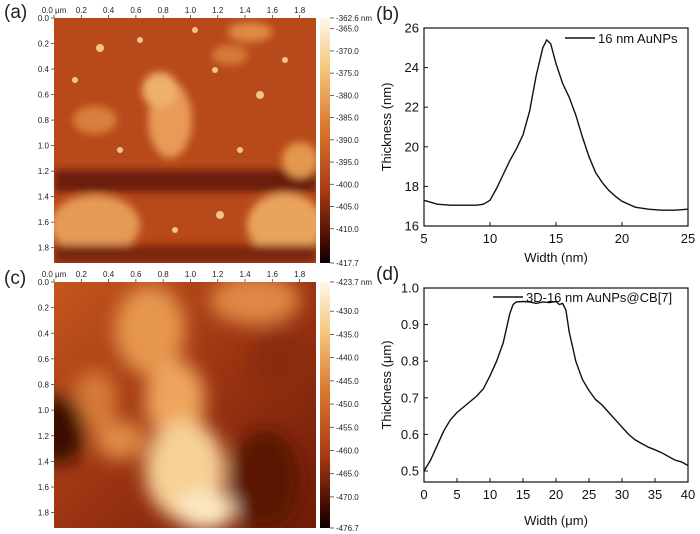  I want to click on afm-c-x-ticks: 0.0 μm 0.2 0.4 0.6 0.8 1.0 1.2 1.4 1.6 1.8, so click(174, 276).